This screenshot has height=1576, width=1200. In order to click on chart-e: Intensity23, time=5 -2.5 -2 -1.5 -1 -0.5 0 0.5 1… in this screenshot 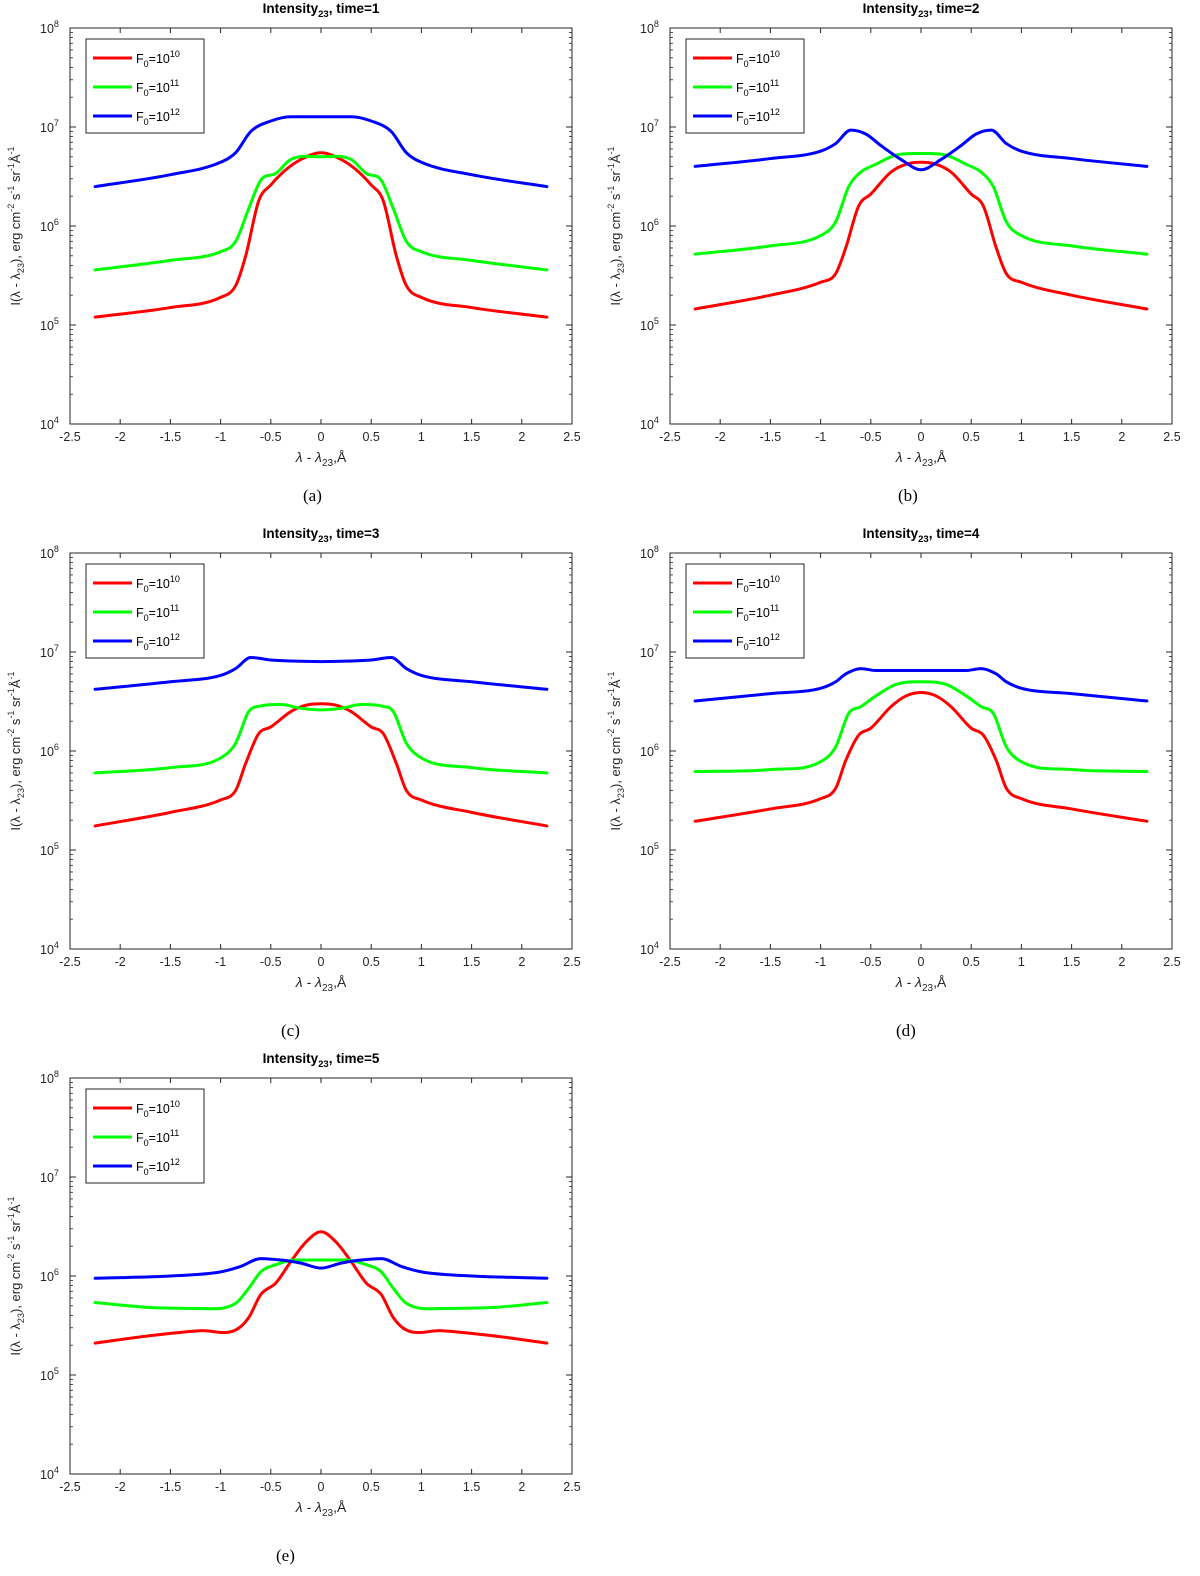, I will do `click(293, 1285)`.